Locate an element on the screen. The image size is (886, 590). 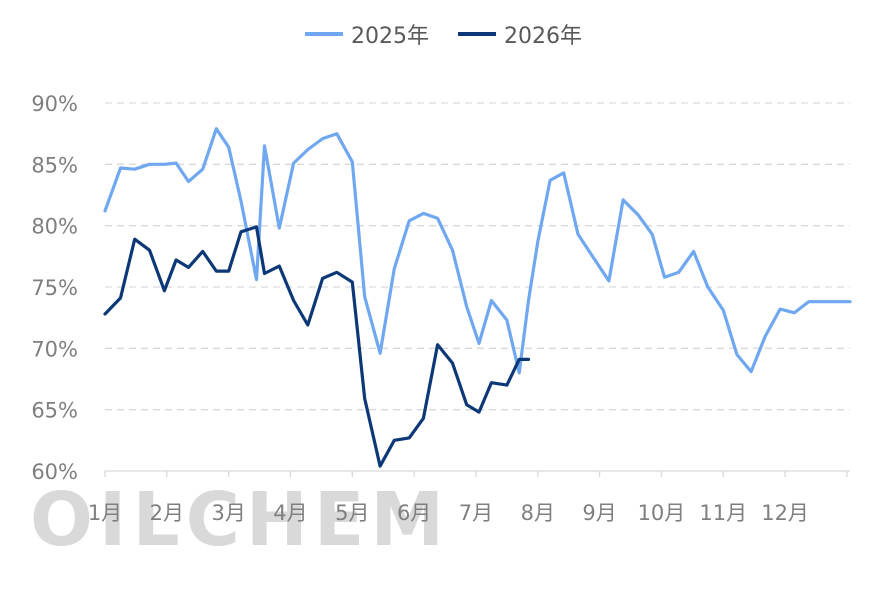
y-tick-label: 90% is located at coordinates (54, 104).